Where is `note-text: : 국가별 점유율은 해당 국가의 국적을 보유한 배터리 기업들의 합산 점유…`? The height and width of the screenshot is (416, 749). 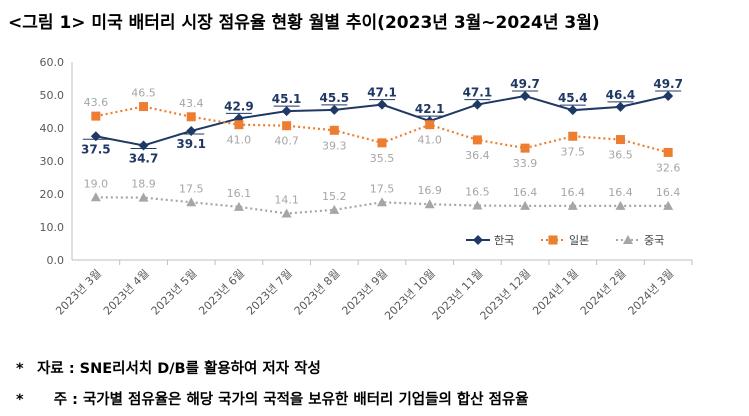
note-text: : 국가별 점유율은 해당 국가의 국적을 보유한 배터리 기업들의 합산 점유… is located at coordinates (300, 400).